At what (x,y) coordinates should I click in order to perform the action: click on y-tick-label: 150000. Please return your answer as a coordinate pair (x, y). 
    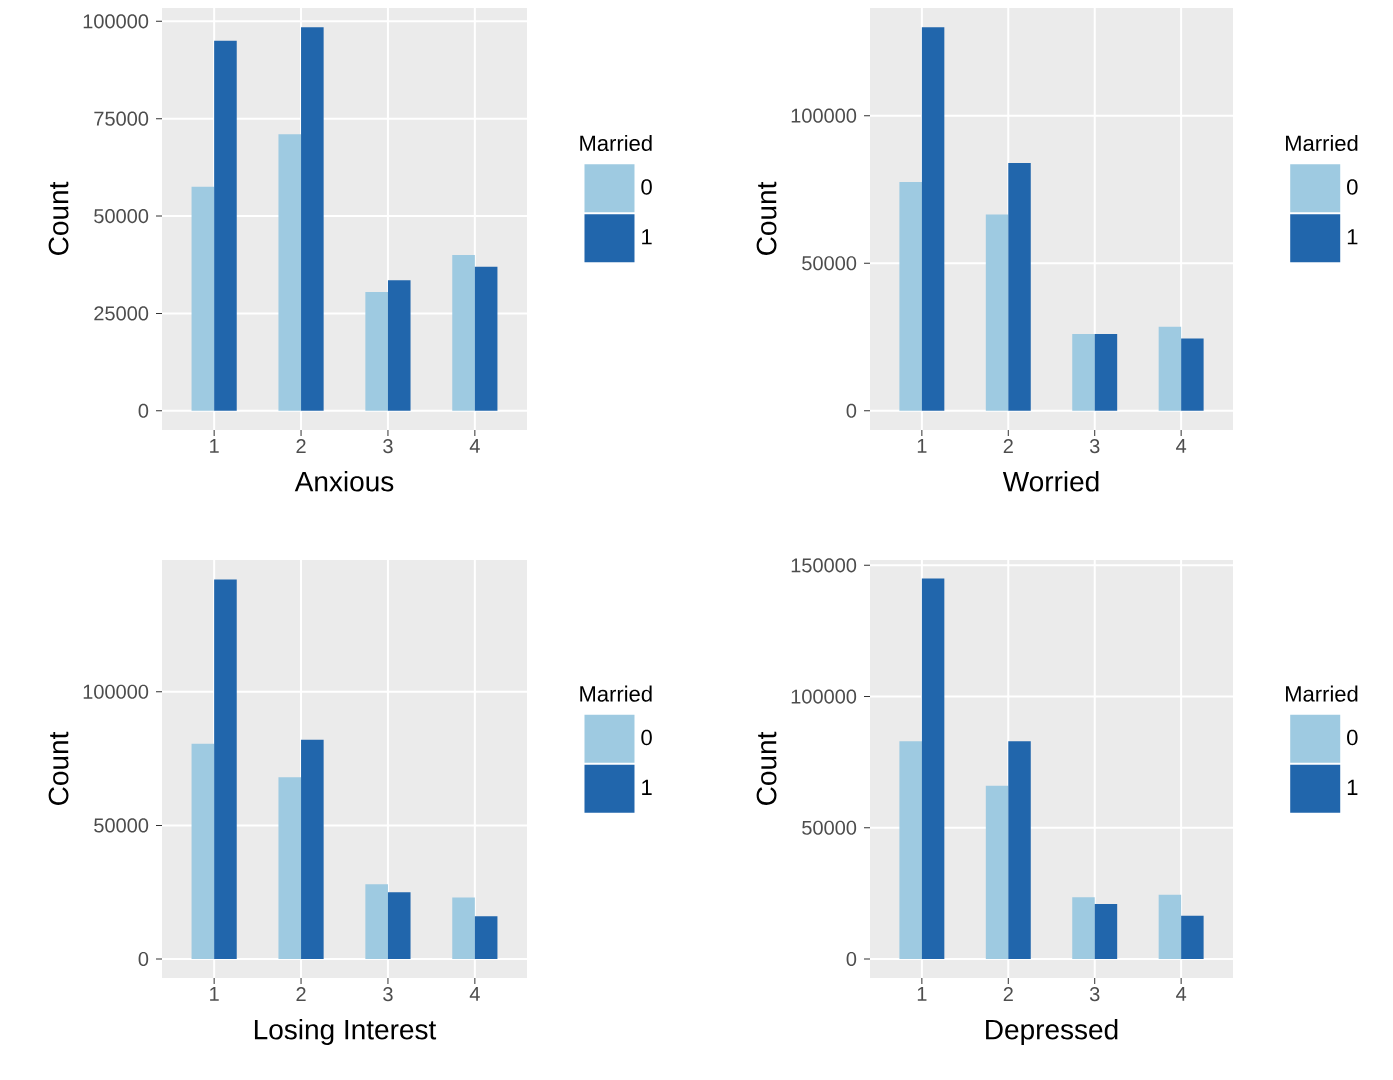
    Looking at the image, I should click on (824, 565).